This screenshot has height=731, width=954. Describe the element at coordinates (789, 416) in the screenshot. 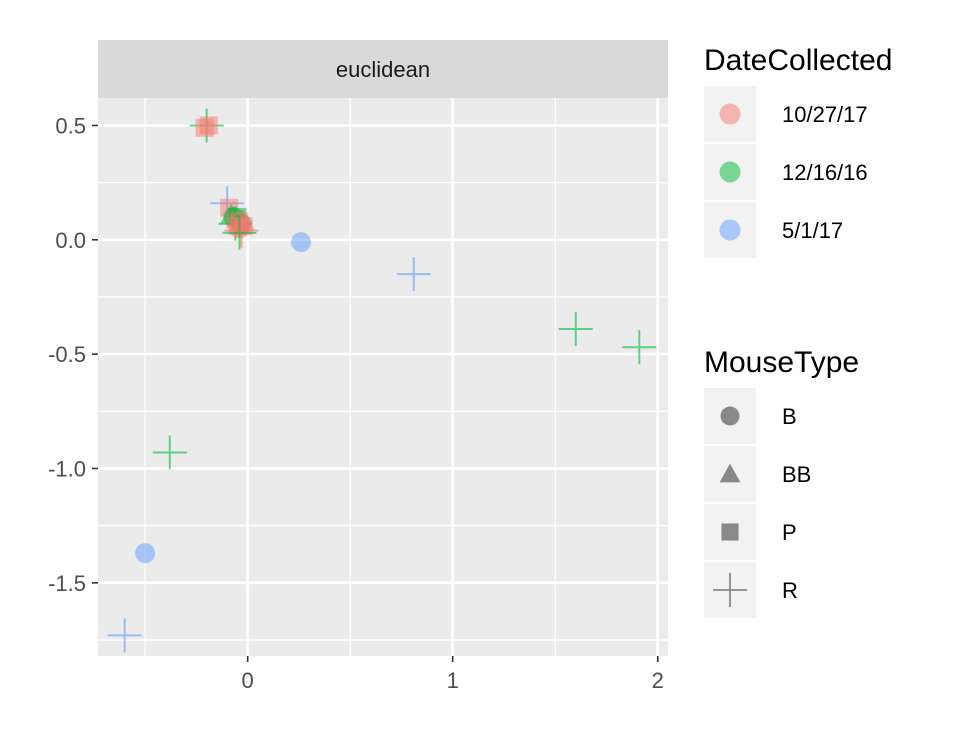

I see `shape-legend-label: B` at that location.